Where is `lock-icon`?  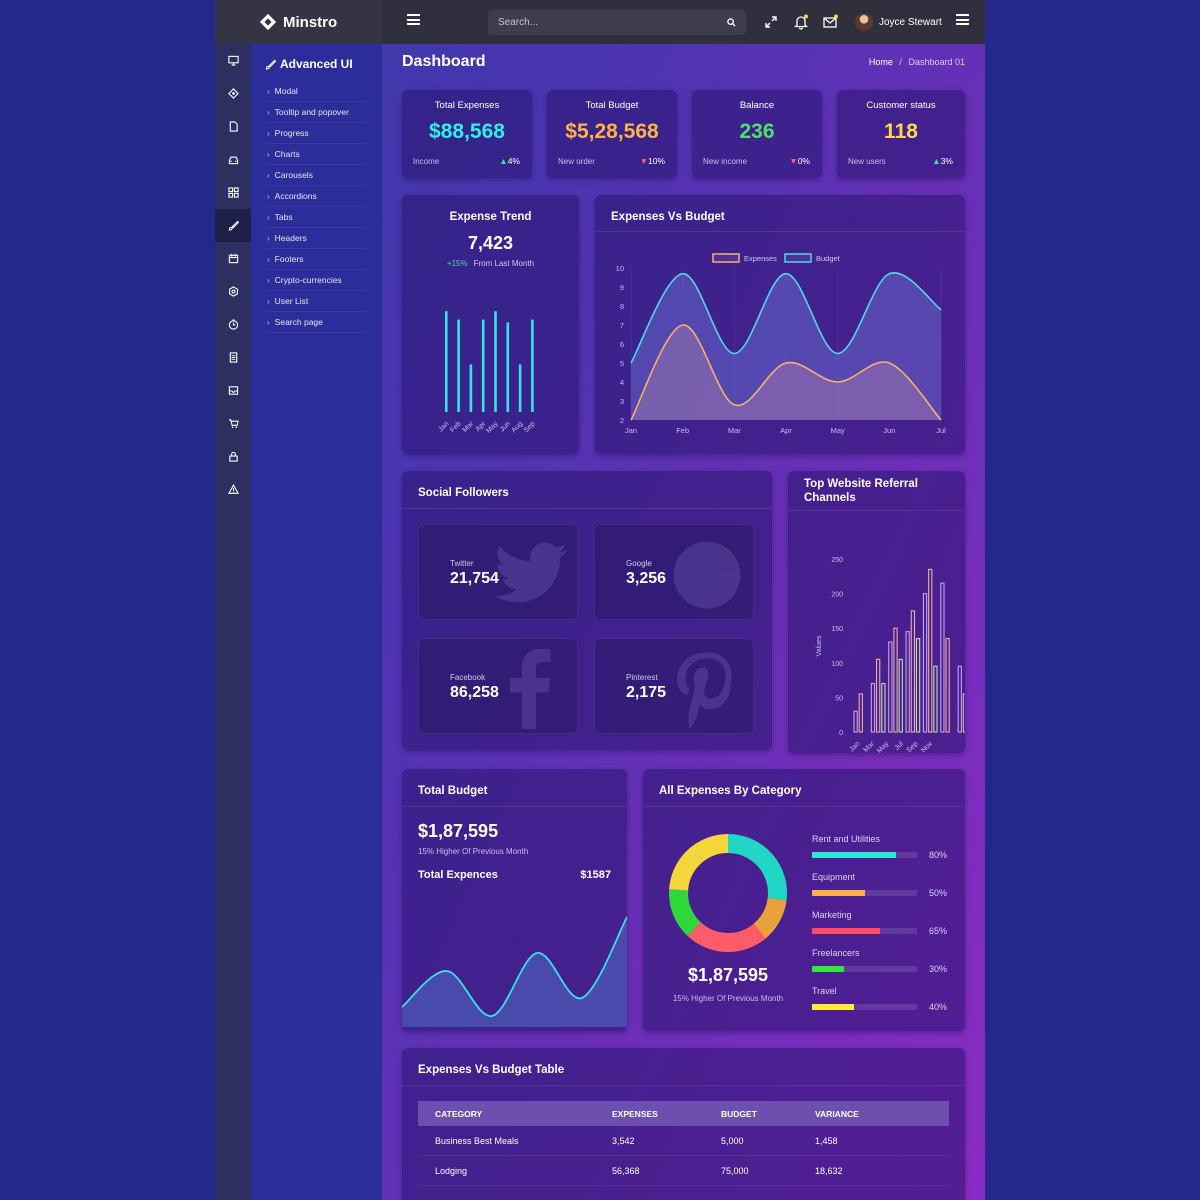 lock-icon is located at coordinates (233, 456).